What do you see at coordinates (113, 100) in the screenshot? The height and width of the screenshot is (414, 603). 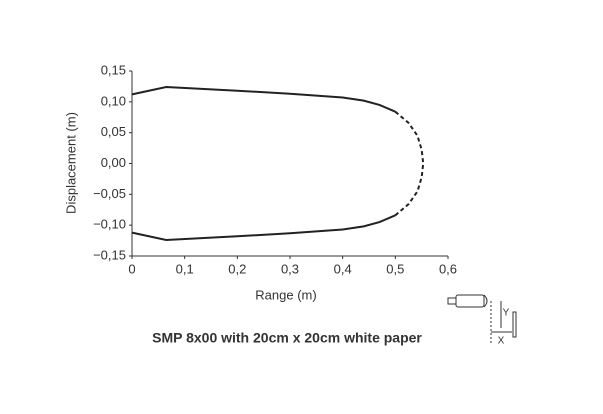 I see `y-tick-label: 0,10` at bounding box center [113, 100].